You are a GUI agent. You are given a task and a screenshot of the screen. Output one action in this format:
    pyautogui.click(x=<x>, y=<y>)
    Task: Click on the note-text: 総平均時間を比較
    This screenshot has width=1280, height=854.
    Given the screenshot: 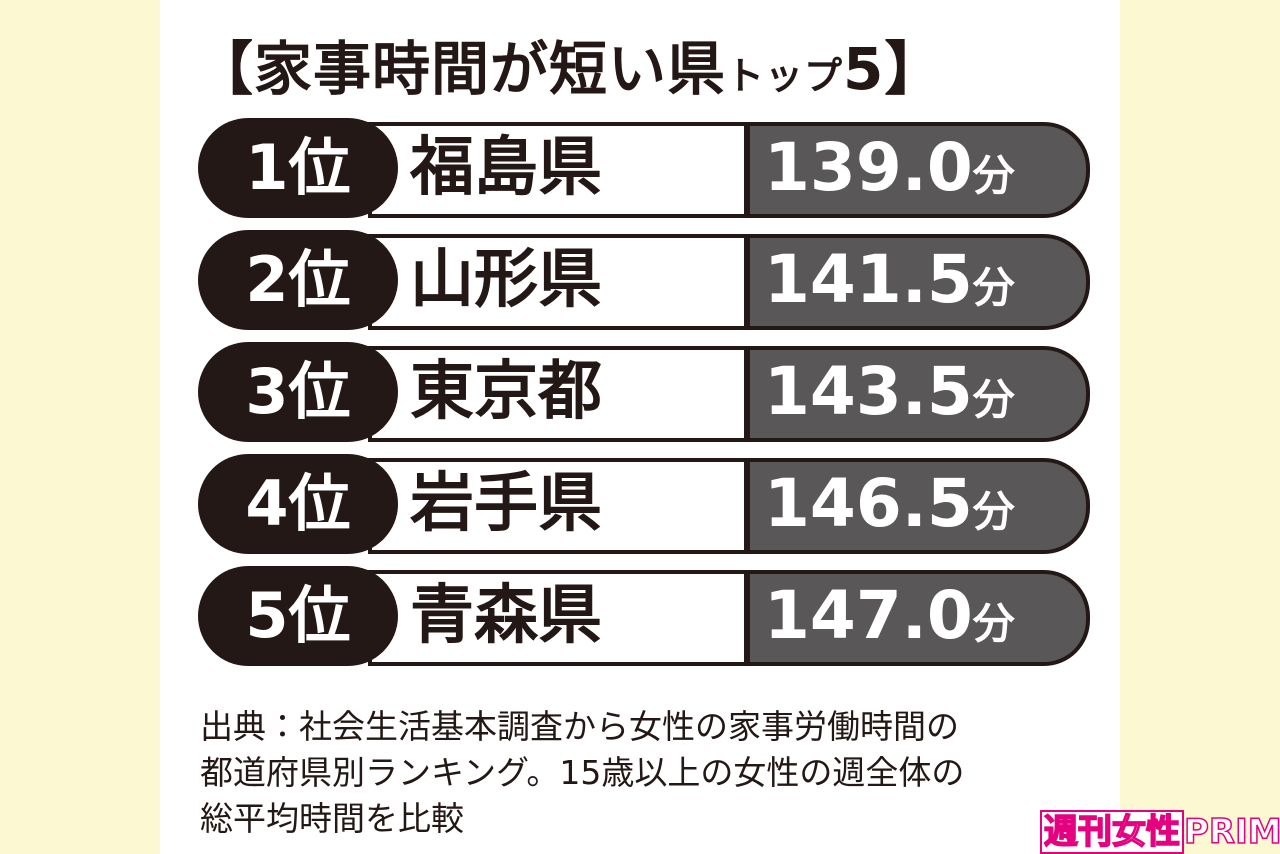 What is the action you would take?
    pyautogui.click(x=332, y=818)
    